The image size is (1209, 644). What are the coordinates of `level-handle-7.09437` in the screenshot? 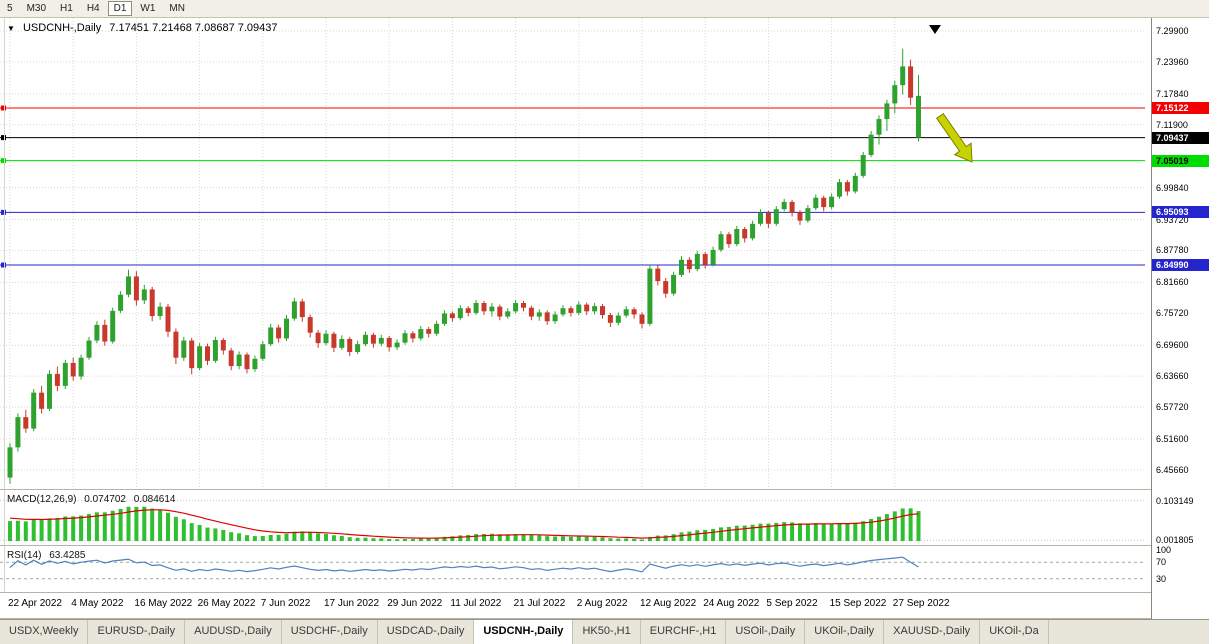 It's located at (3, 138).